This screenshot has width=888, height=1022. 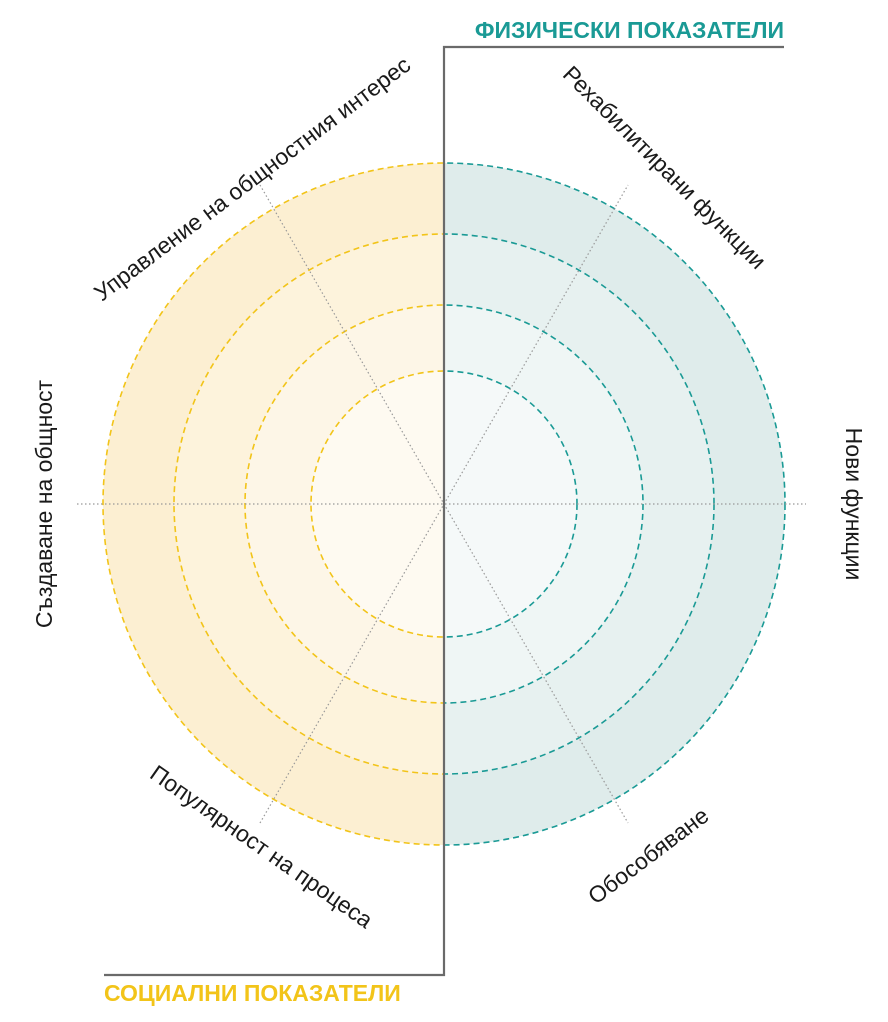 What do you see at coordinates (252, 993) in the screenshot?
I see `social-section-title: СОЦИАЛНИ ПОКАЗАТЕЛИ` at bounding box center [252, 993].